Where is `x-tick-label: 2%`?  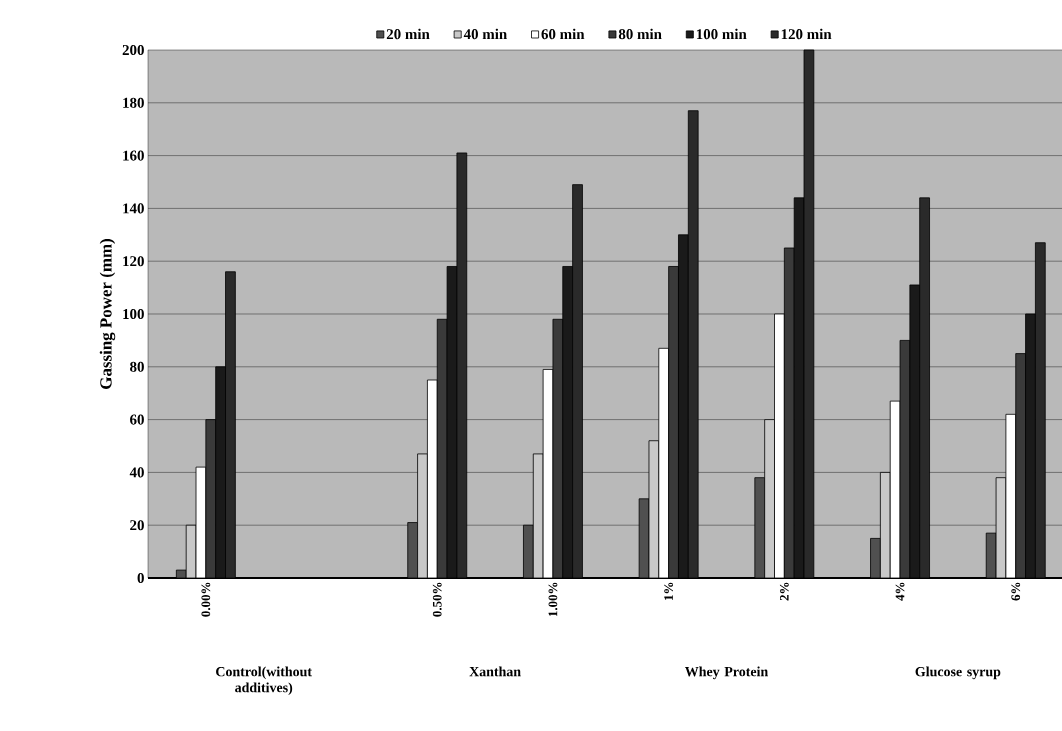
x-tick-label: 2% is located at coordinates (784, 591).